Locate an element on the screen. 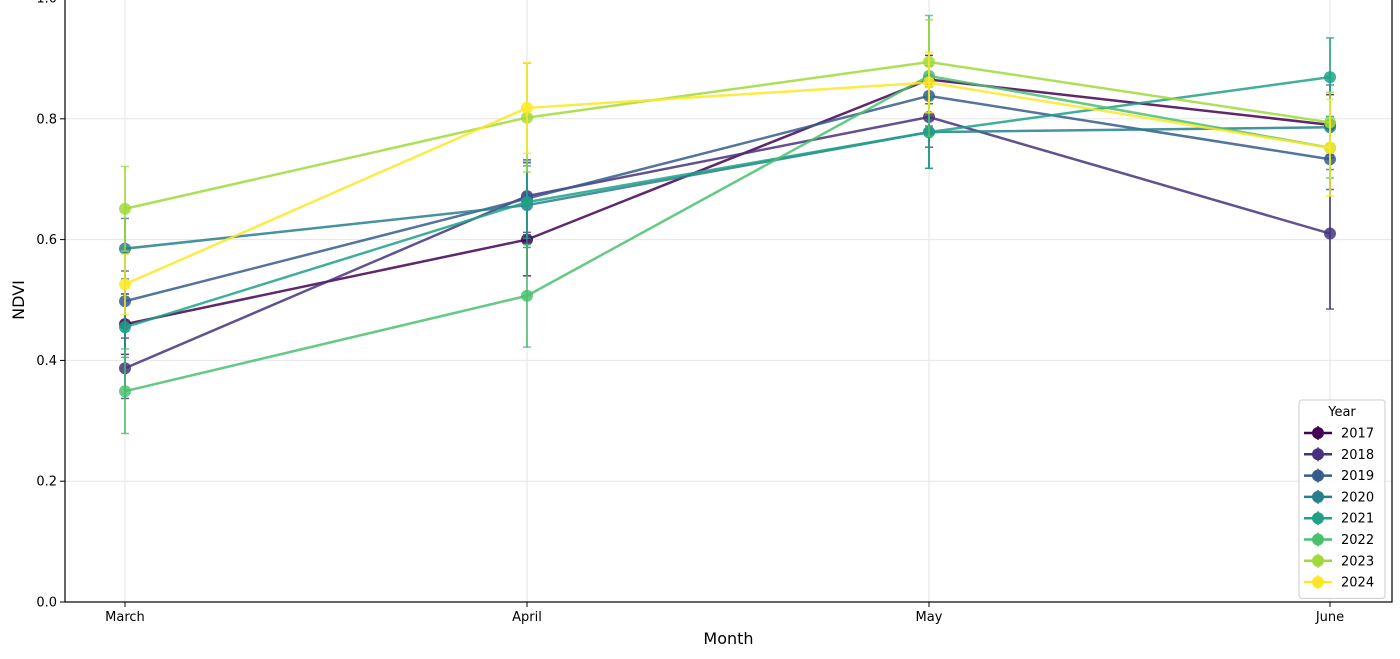 This screenshot has width=1400, height=659. y-tick-label: 0.8 is located at coordinates (46, 119).